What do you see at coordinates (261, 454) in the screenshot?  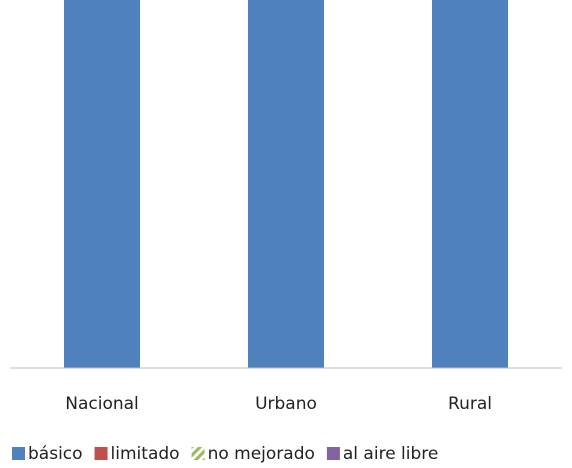 I see `legend-label: no mejorado` at bounding box center [261, 454].